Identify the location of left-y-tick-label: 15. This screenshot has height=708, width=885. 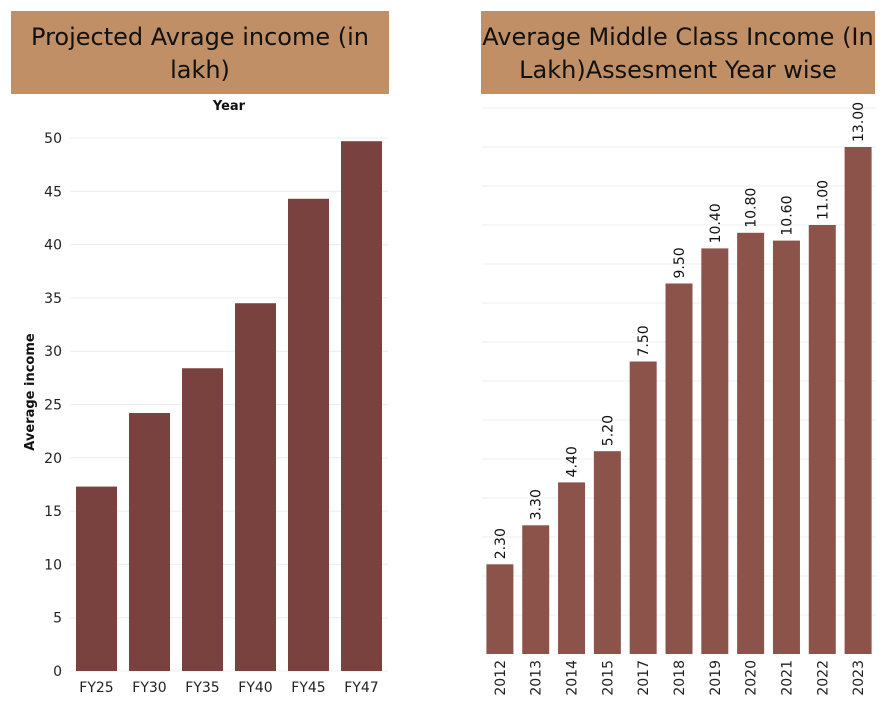
(53, 512).